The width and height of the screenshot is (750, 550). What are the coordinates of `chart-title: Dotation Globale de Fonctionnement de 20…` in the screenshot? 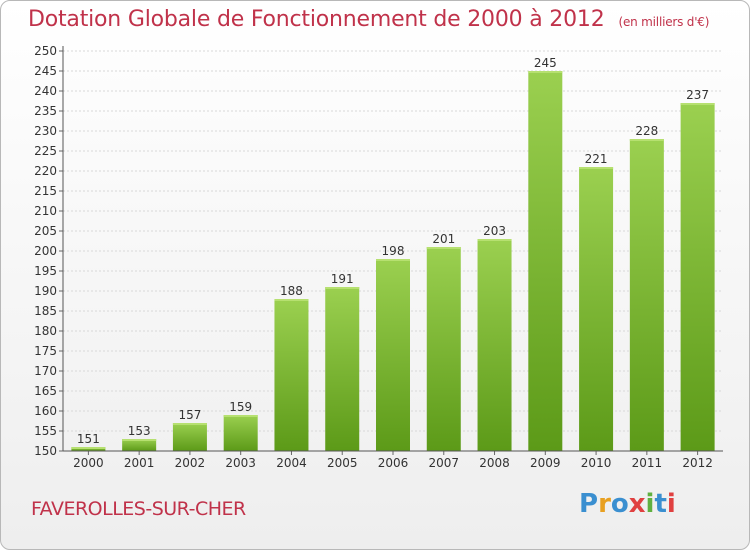 It's located at (368, 19).